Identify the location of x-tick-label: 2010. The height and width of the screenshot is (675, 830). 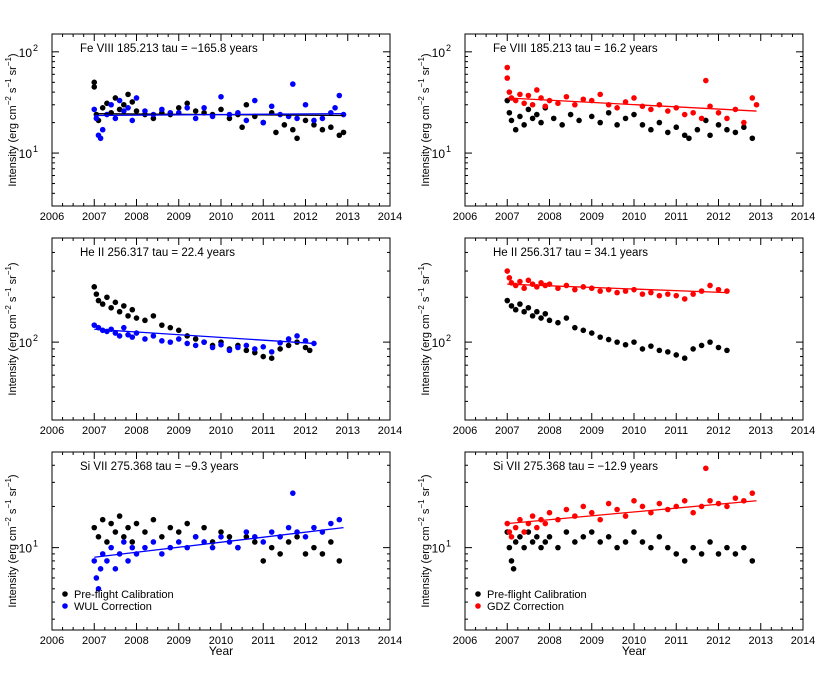
(221, 431).